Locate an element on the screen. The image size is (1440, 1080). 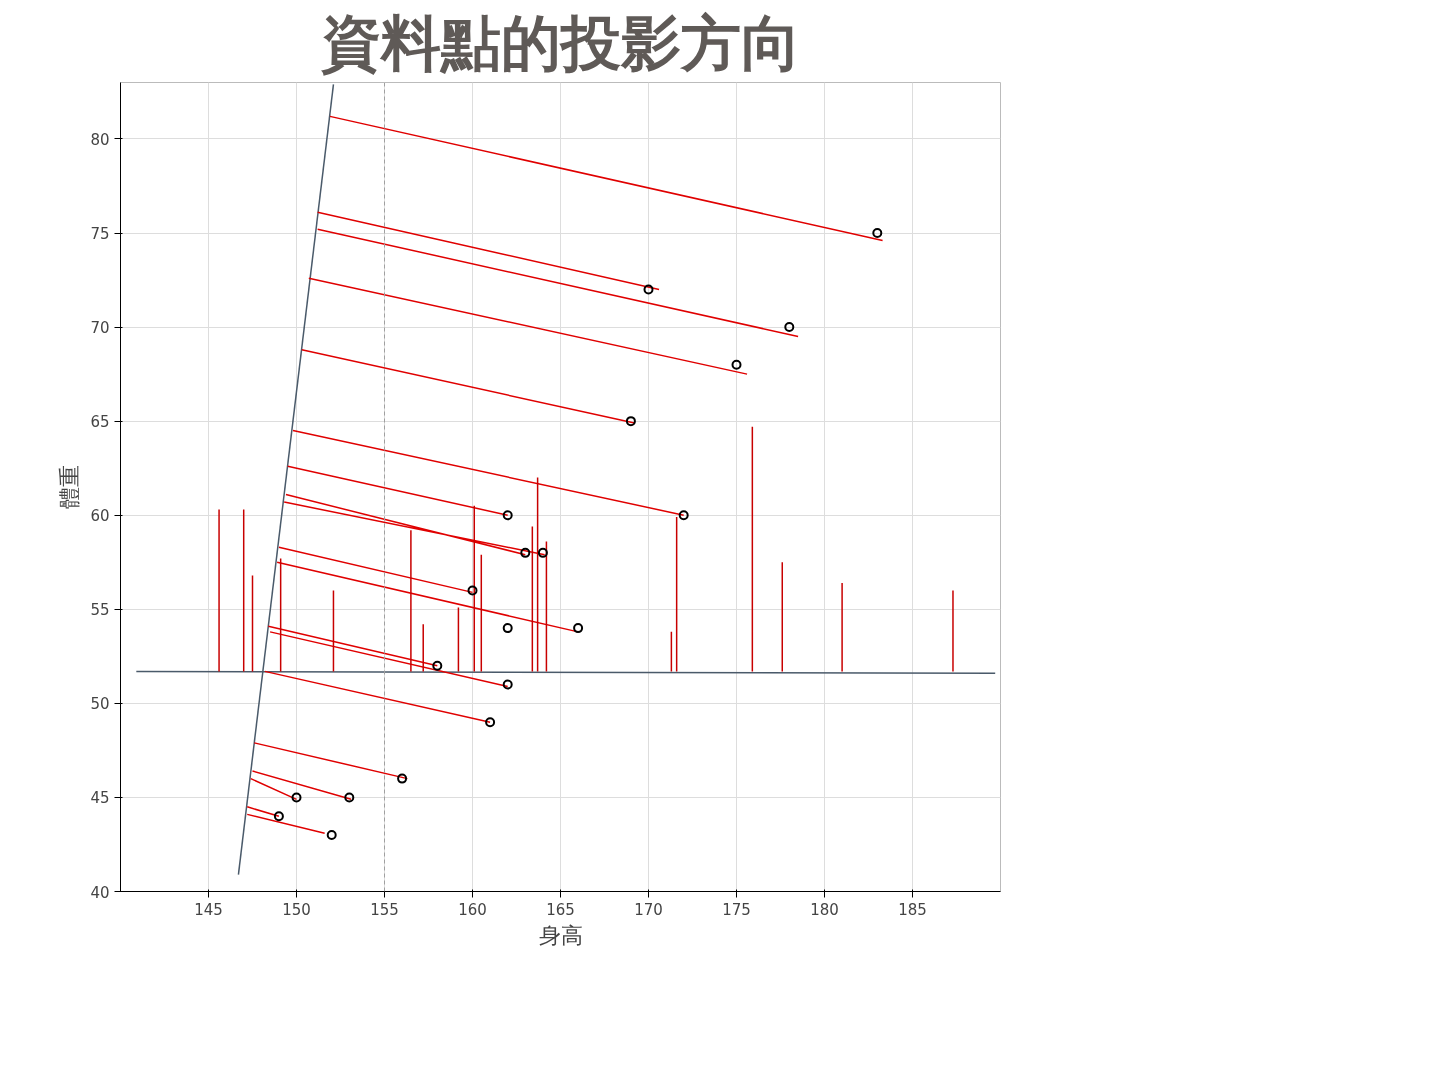
x-tick-label: 175 is located at coordinates (736, 909).